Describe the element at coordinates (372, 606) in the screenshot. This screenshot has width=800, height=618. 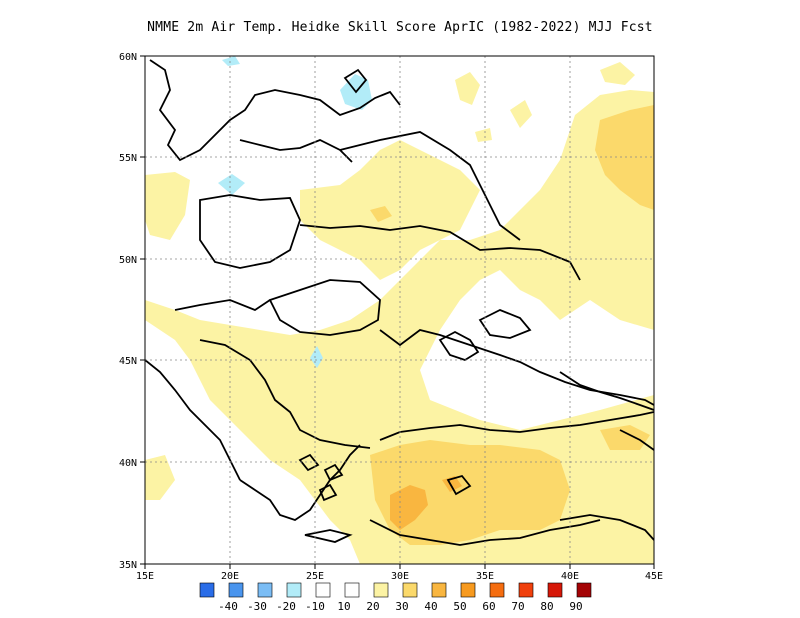
I see `colorbar-label: 20` at that location.